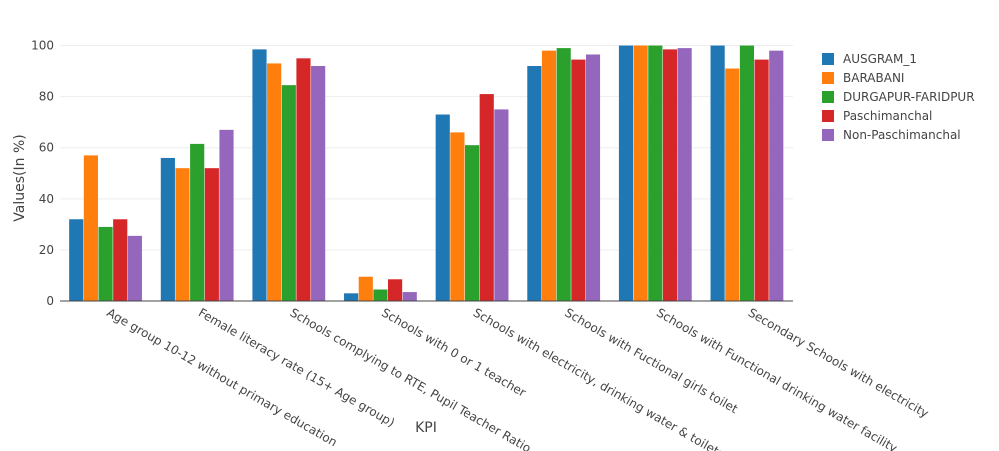  I want to click on y-tick-labels: 0 20 40 60 80 100, so click(42, 173).